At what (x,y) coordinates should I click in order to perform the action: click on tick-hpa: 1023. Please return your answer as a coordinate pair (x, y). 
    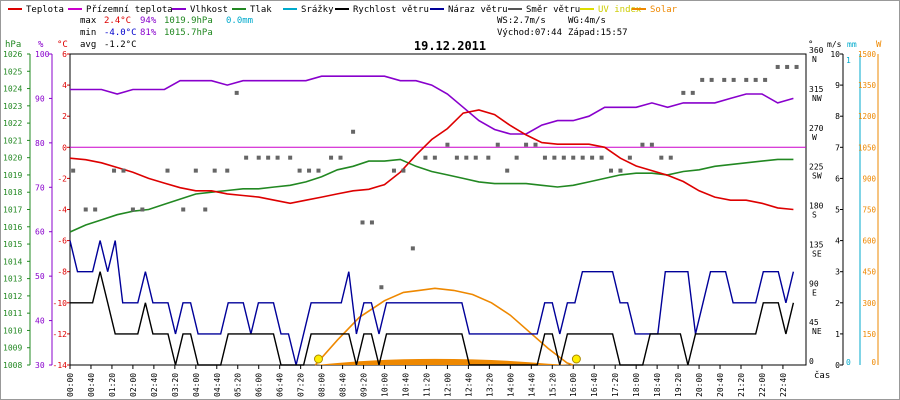
    Looking at the image, I should click on (12, 106).